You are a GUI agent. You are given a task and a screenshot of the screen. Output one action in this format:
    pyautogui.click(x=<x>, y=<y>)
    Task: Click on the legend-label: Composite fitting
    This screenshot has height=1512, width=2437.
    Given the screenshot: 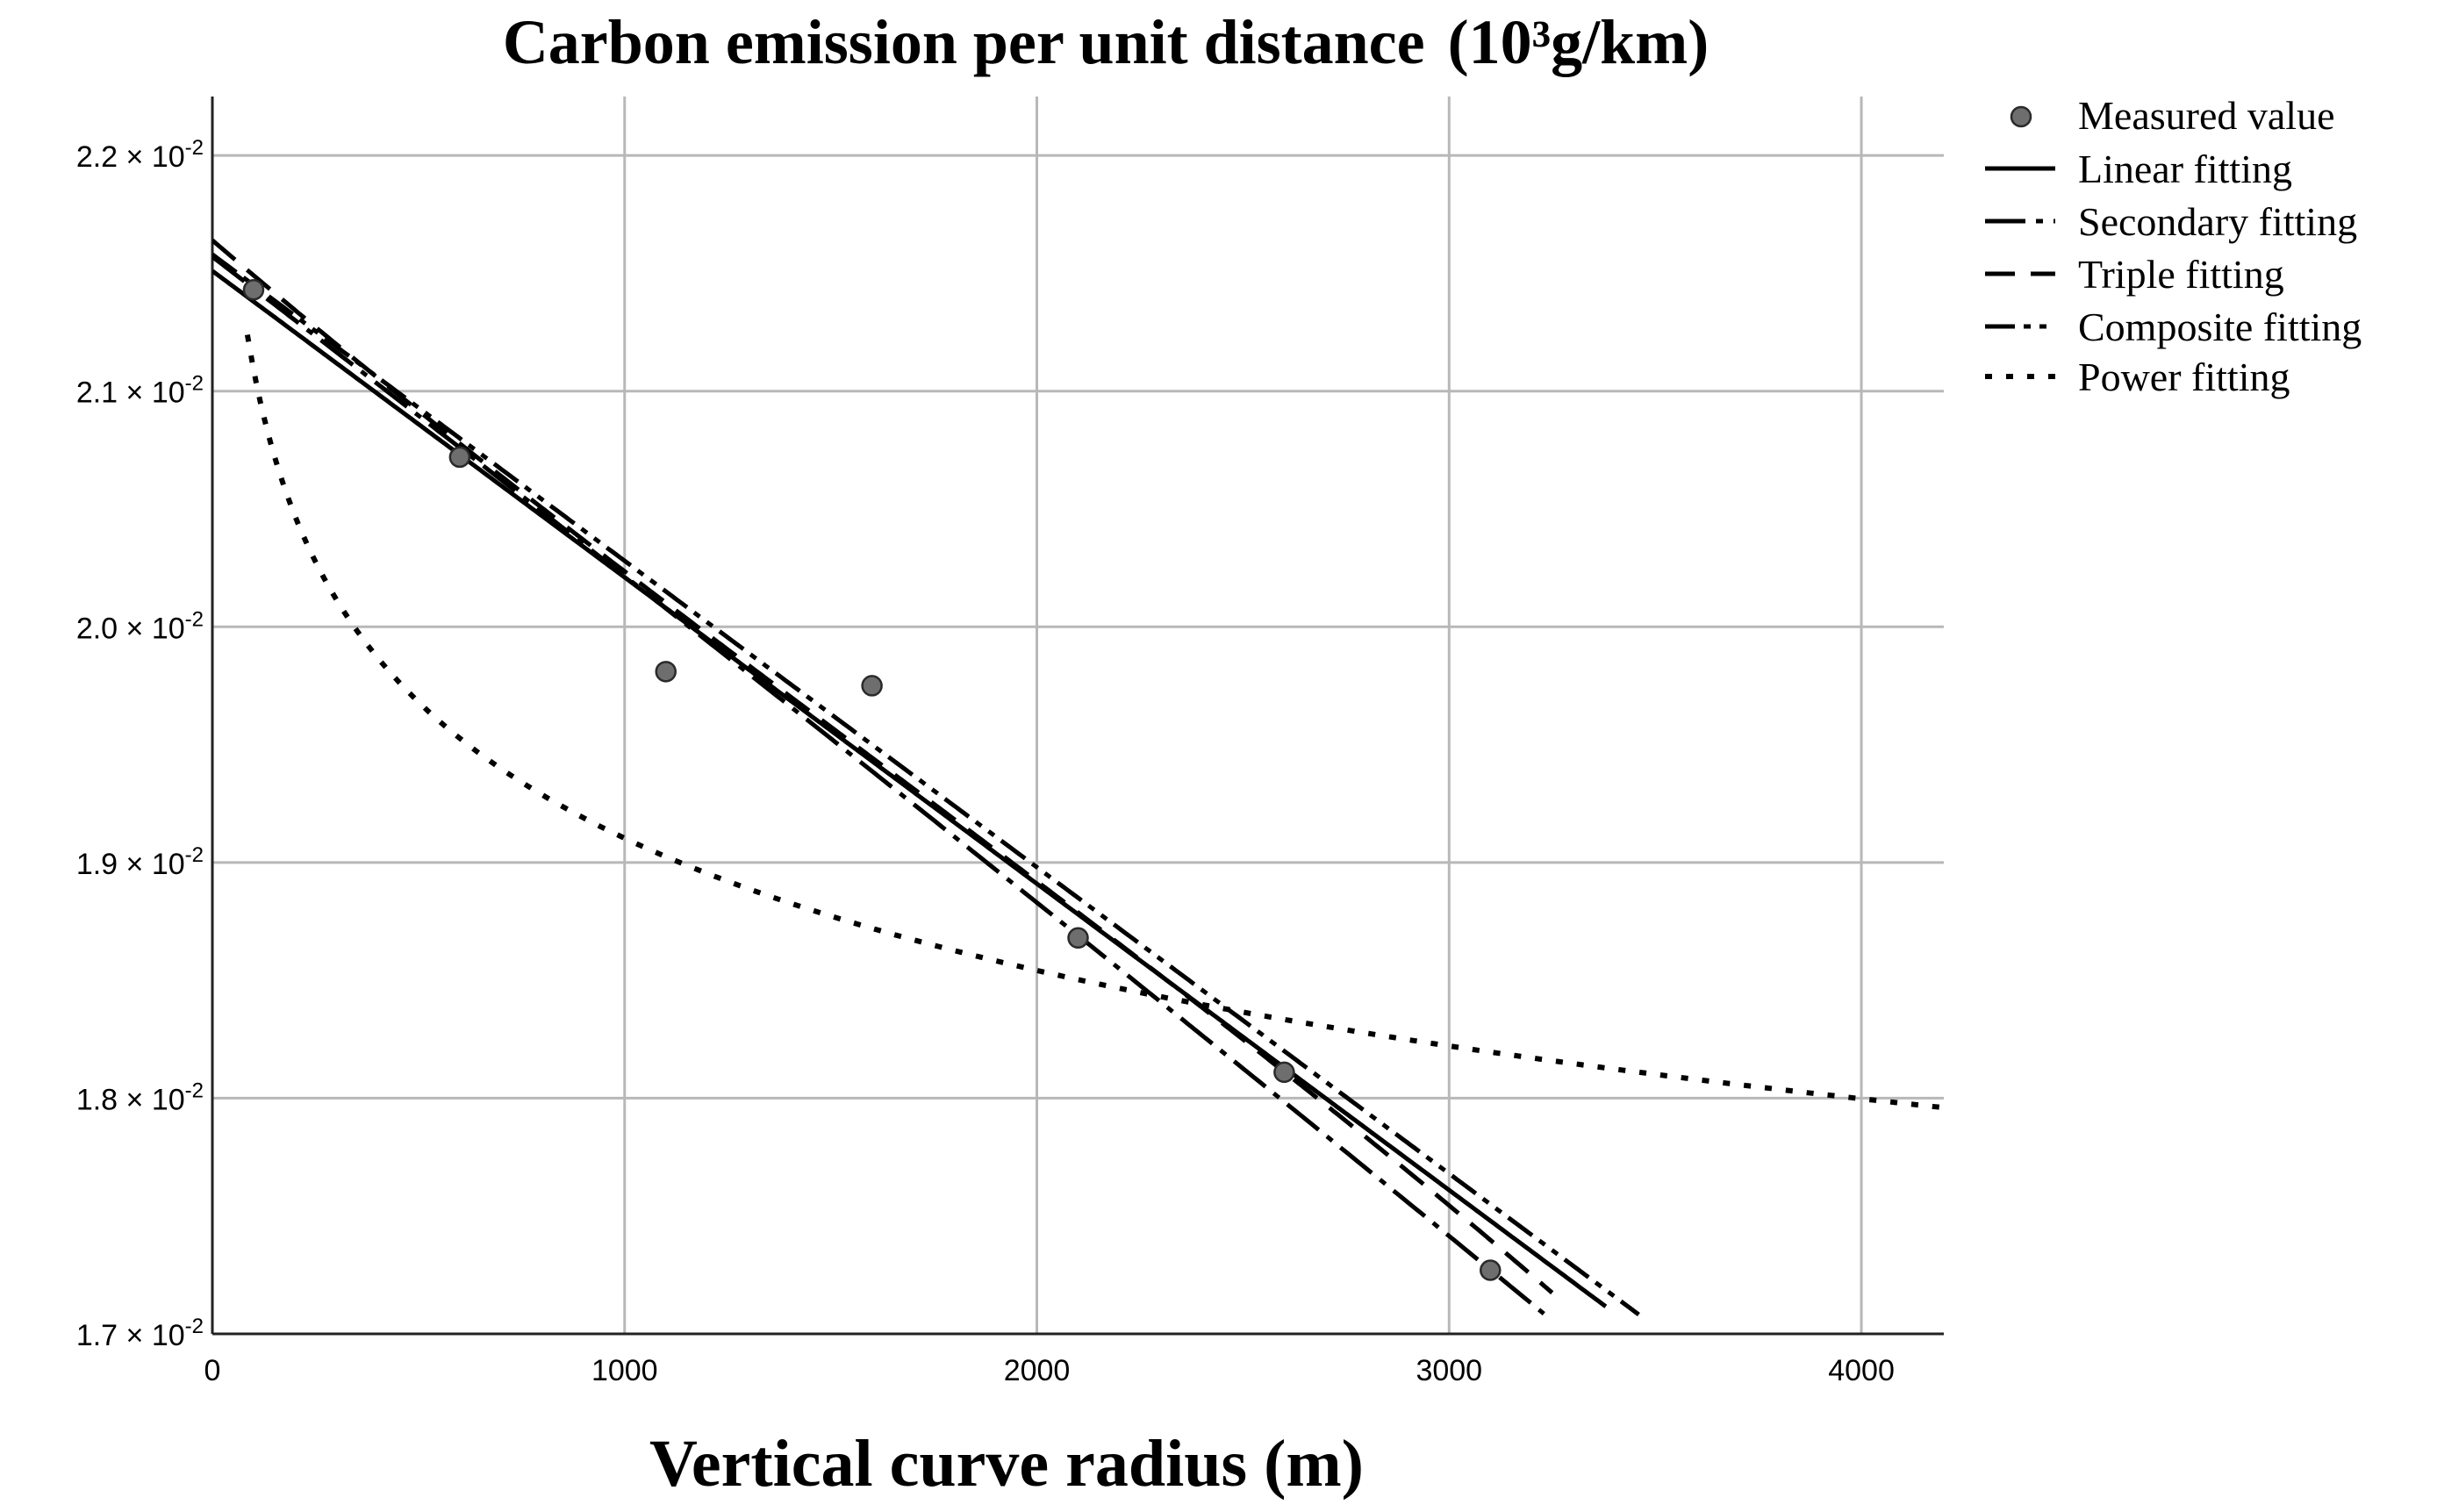 What is the action you would take?
    pyautogui.click(x=2220, y=327)
    